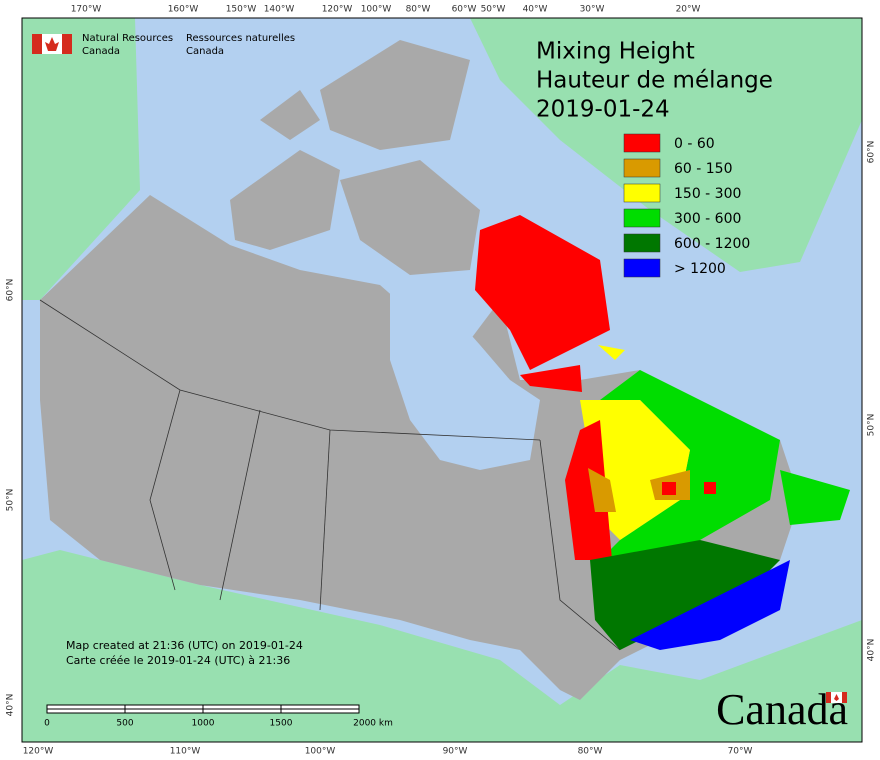  What do you see at coordinates (740, 752) in the screenshot?
I see `longitude-label: 70°W` at bounding box center [740, 752].